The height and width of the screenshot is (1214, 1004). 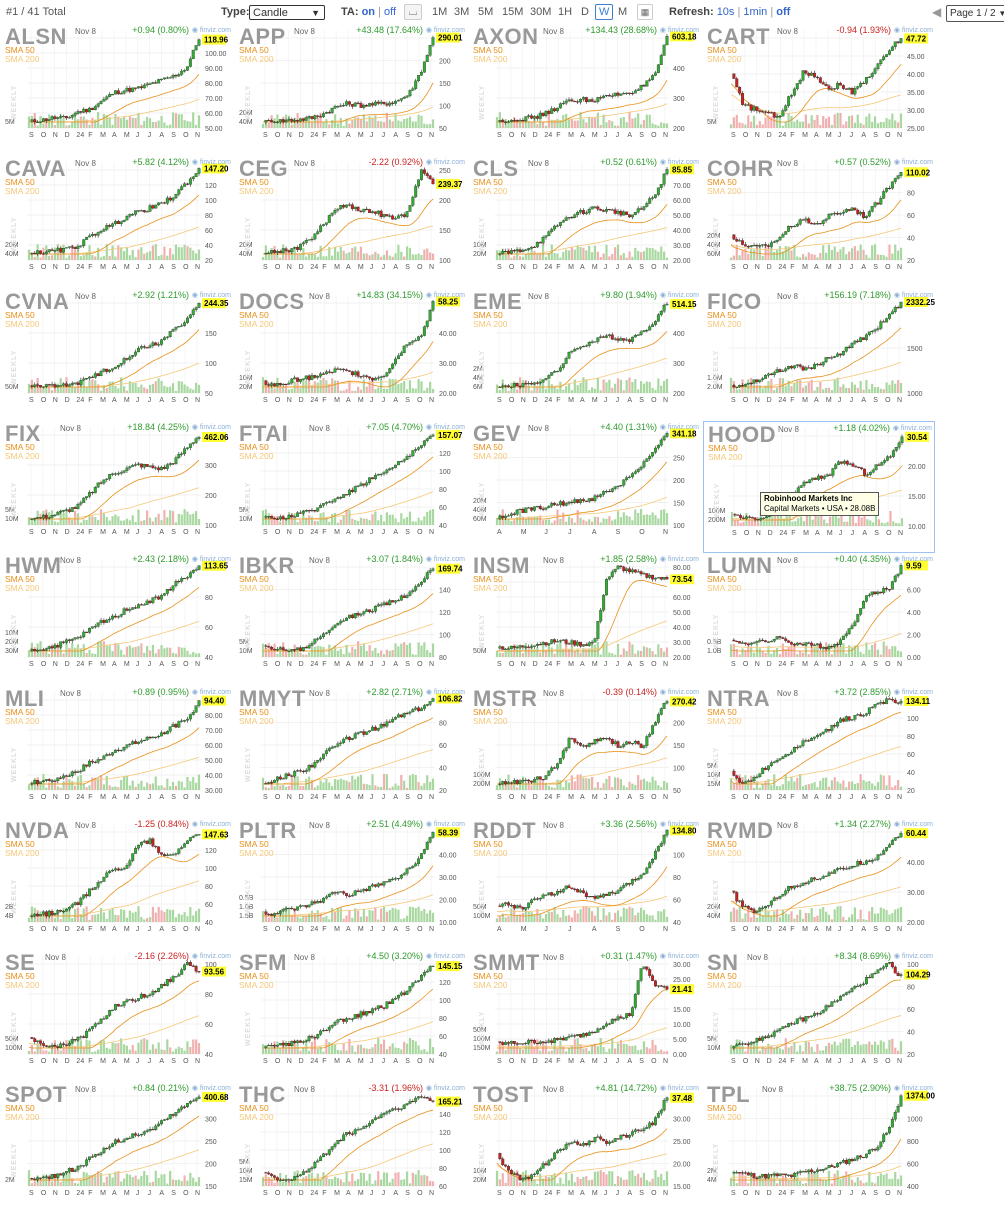 What do you see at coordinates (80, 267) in the screenshot?
I see `x-tick-label: 24` at bounding box center [80, 267].